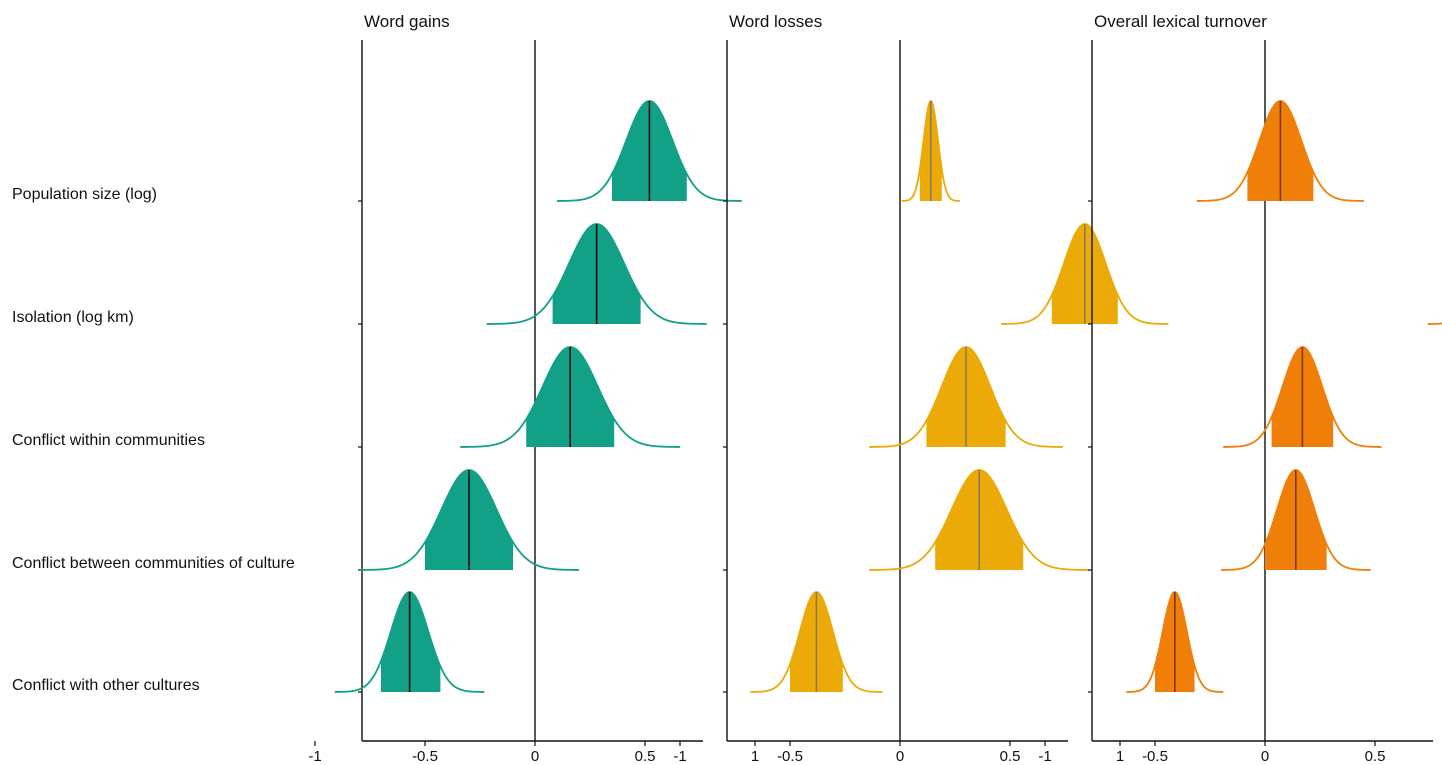 Image resolution: width=1442 pixels, height=765 pixels. Describe the element at coordinates (106, 685) in the screenshot. I see `row-label: Conflict with other cultures` at that location.